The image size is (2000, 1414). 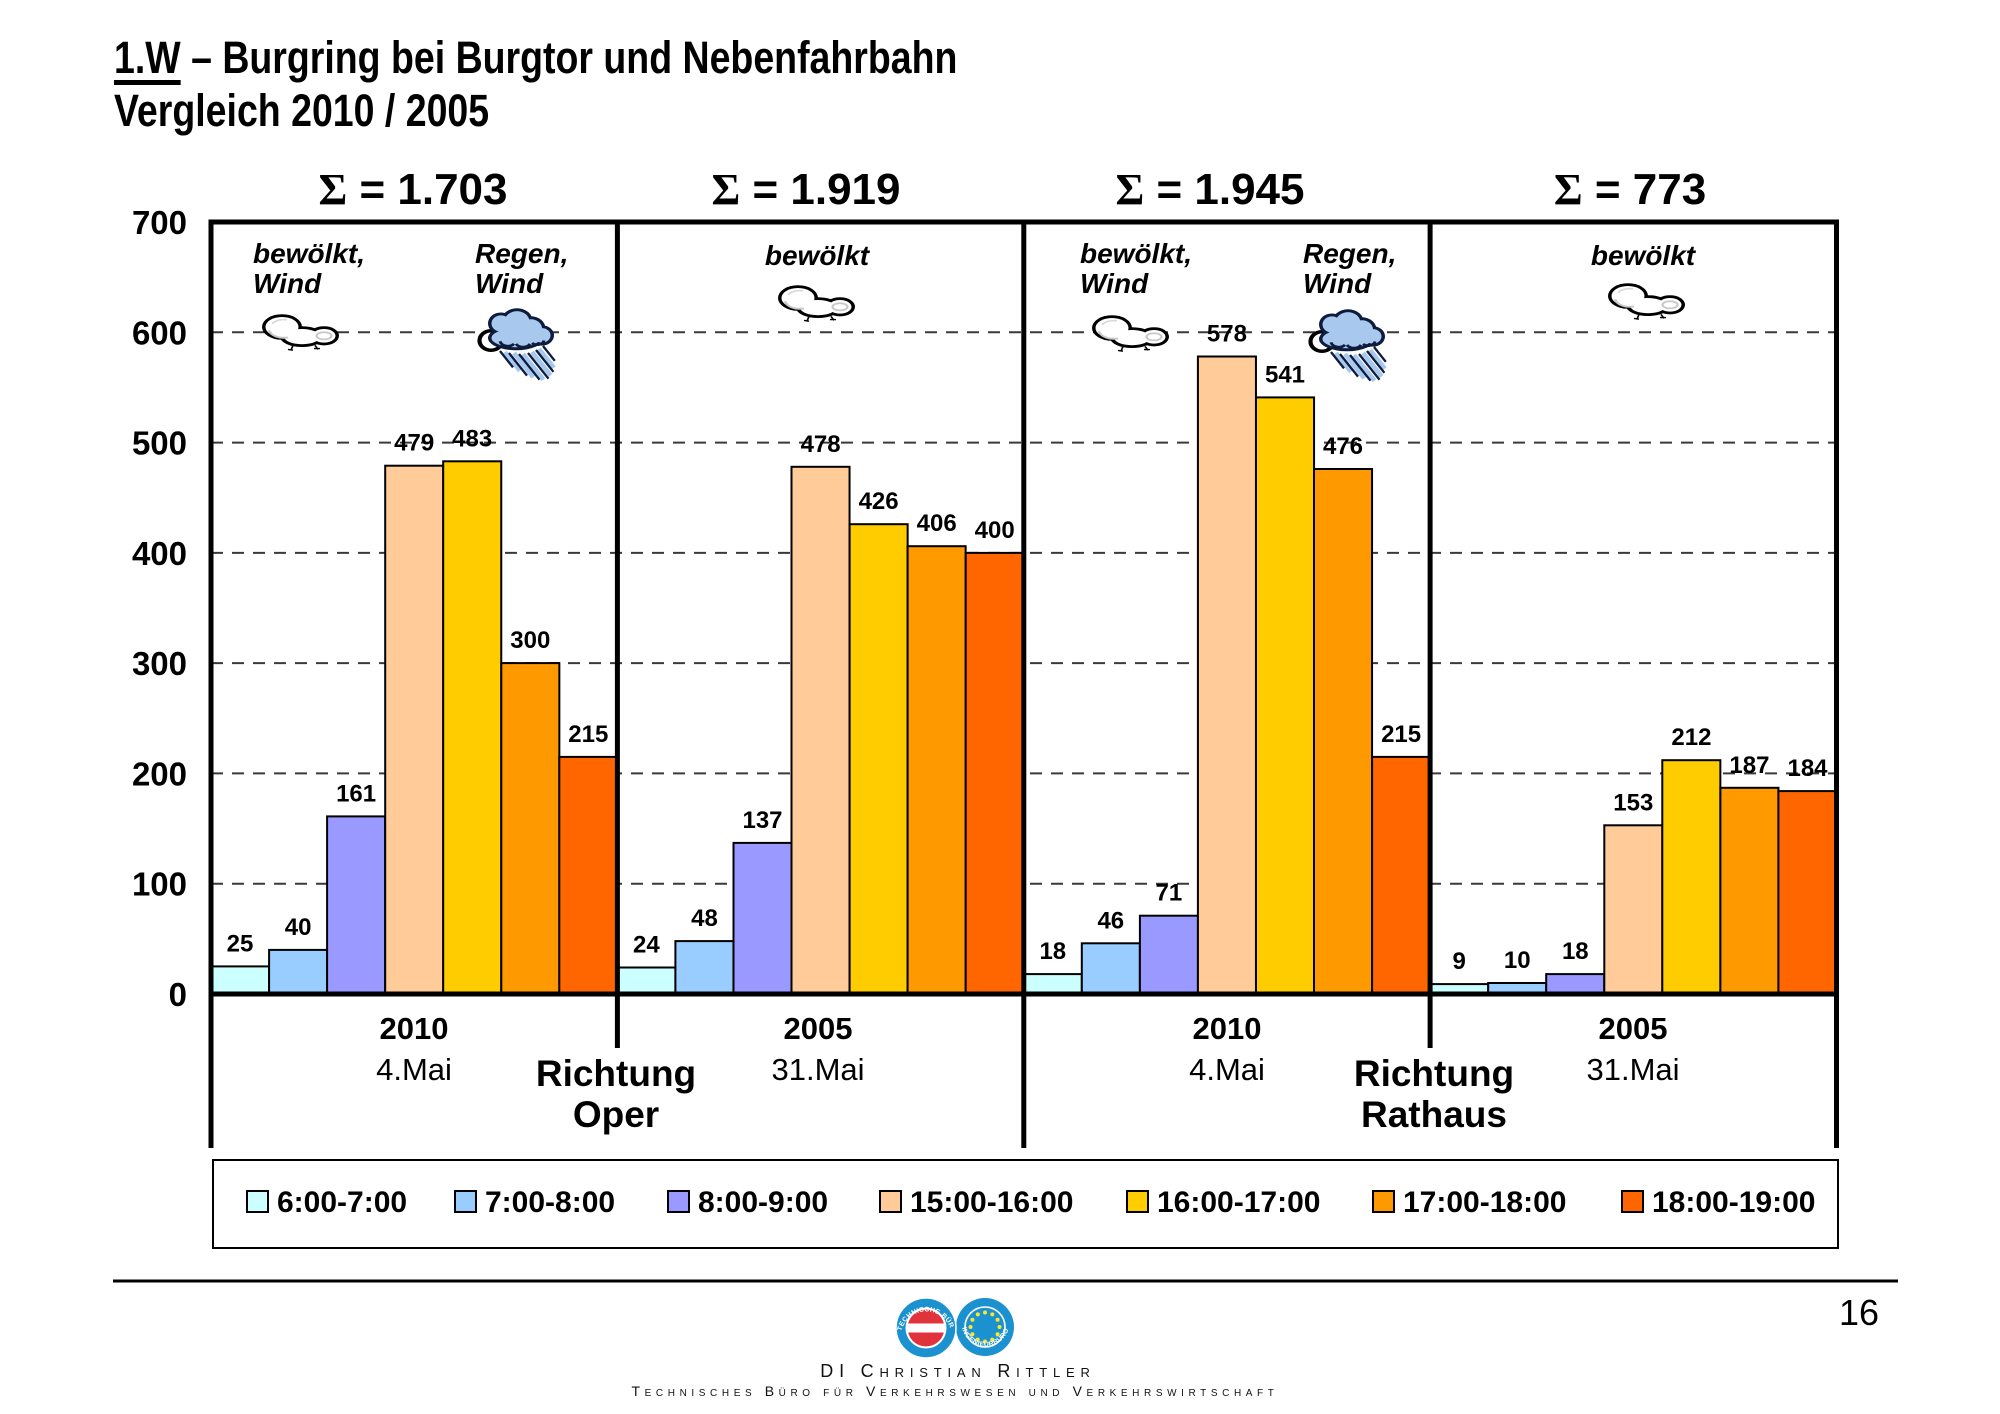 I want to click on svg-text: Rathaus, so click(x=1434, y=1114).